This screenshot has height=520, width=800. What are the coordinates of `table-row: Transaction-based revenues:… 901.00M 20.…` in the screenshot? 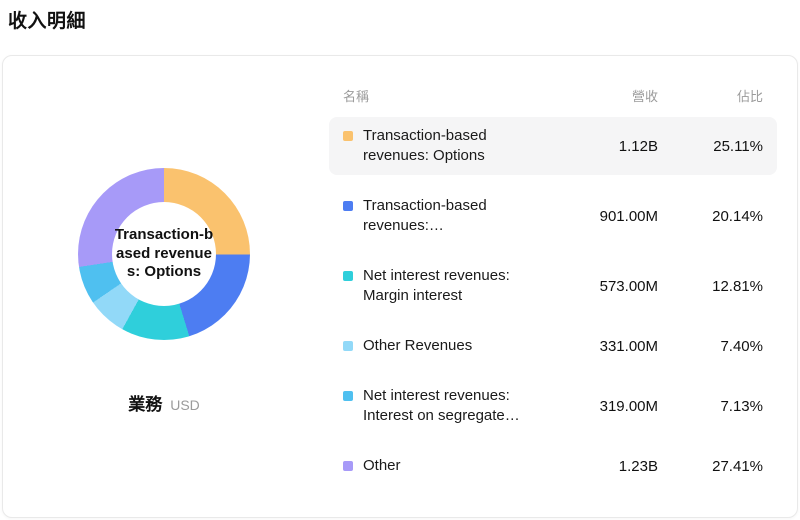 It's located at (553, 216).